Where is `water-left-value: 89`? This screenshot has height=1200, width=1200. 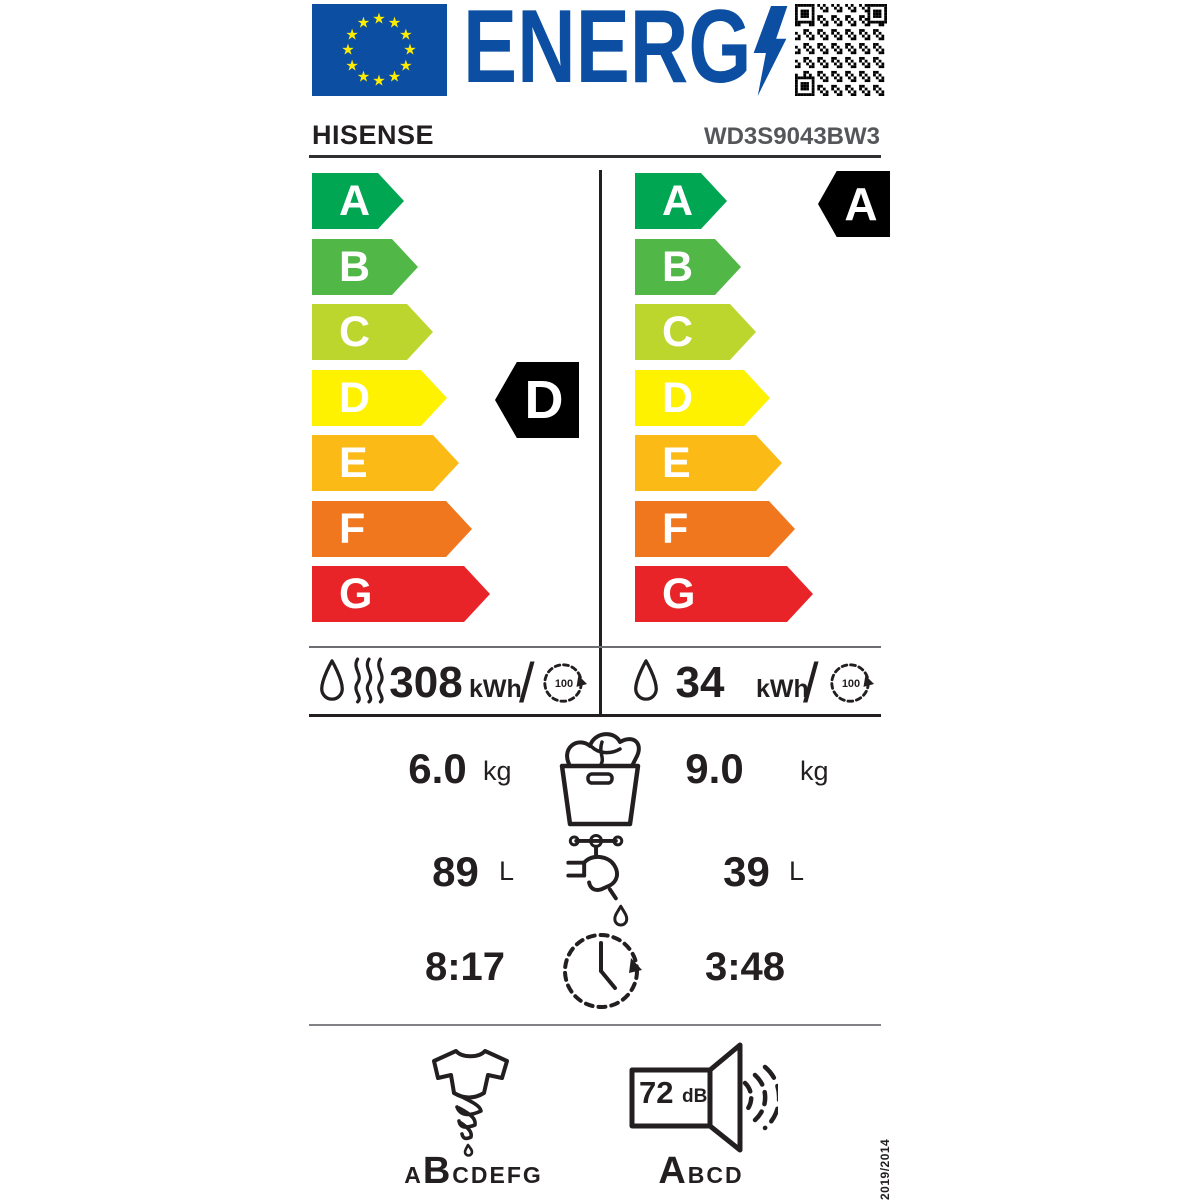
water-left-value: 89 is located at coordinates (455, 871).